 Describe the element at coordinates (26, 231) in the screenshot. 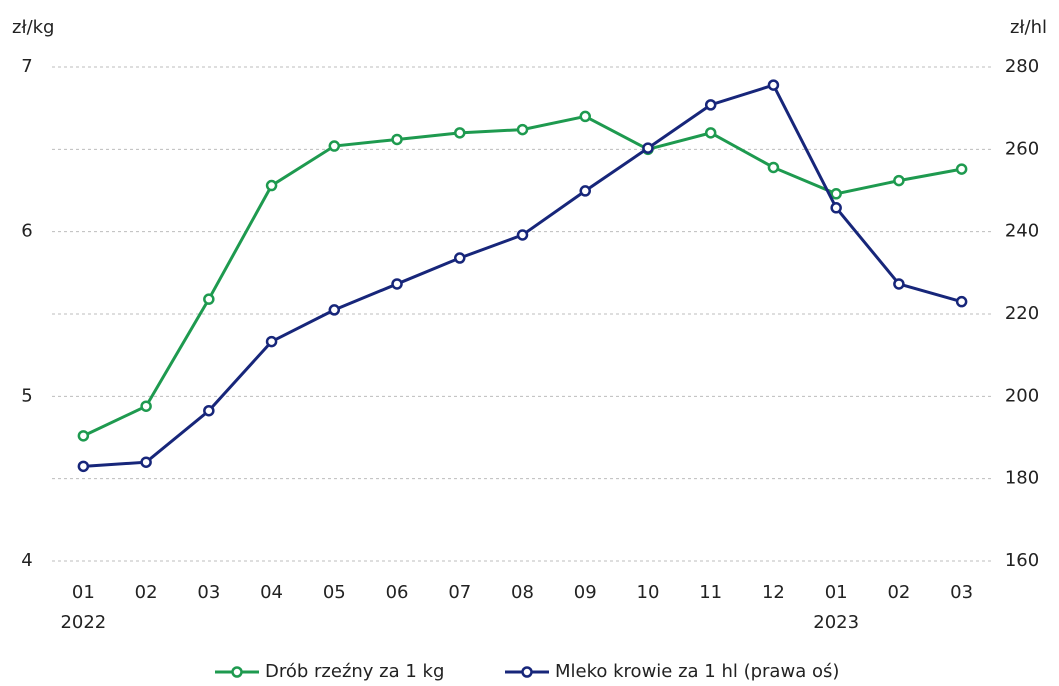

I see `y-tick-label: 6` at that location.